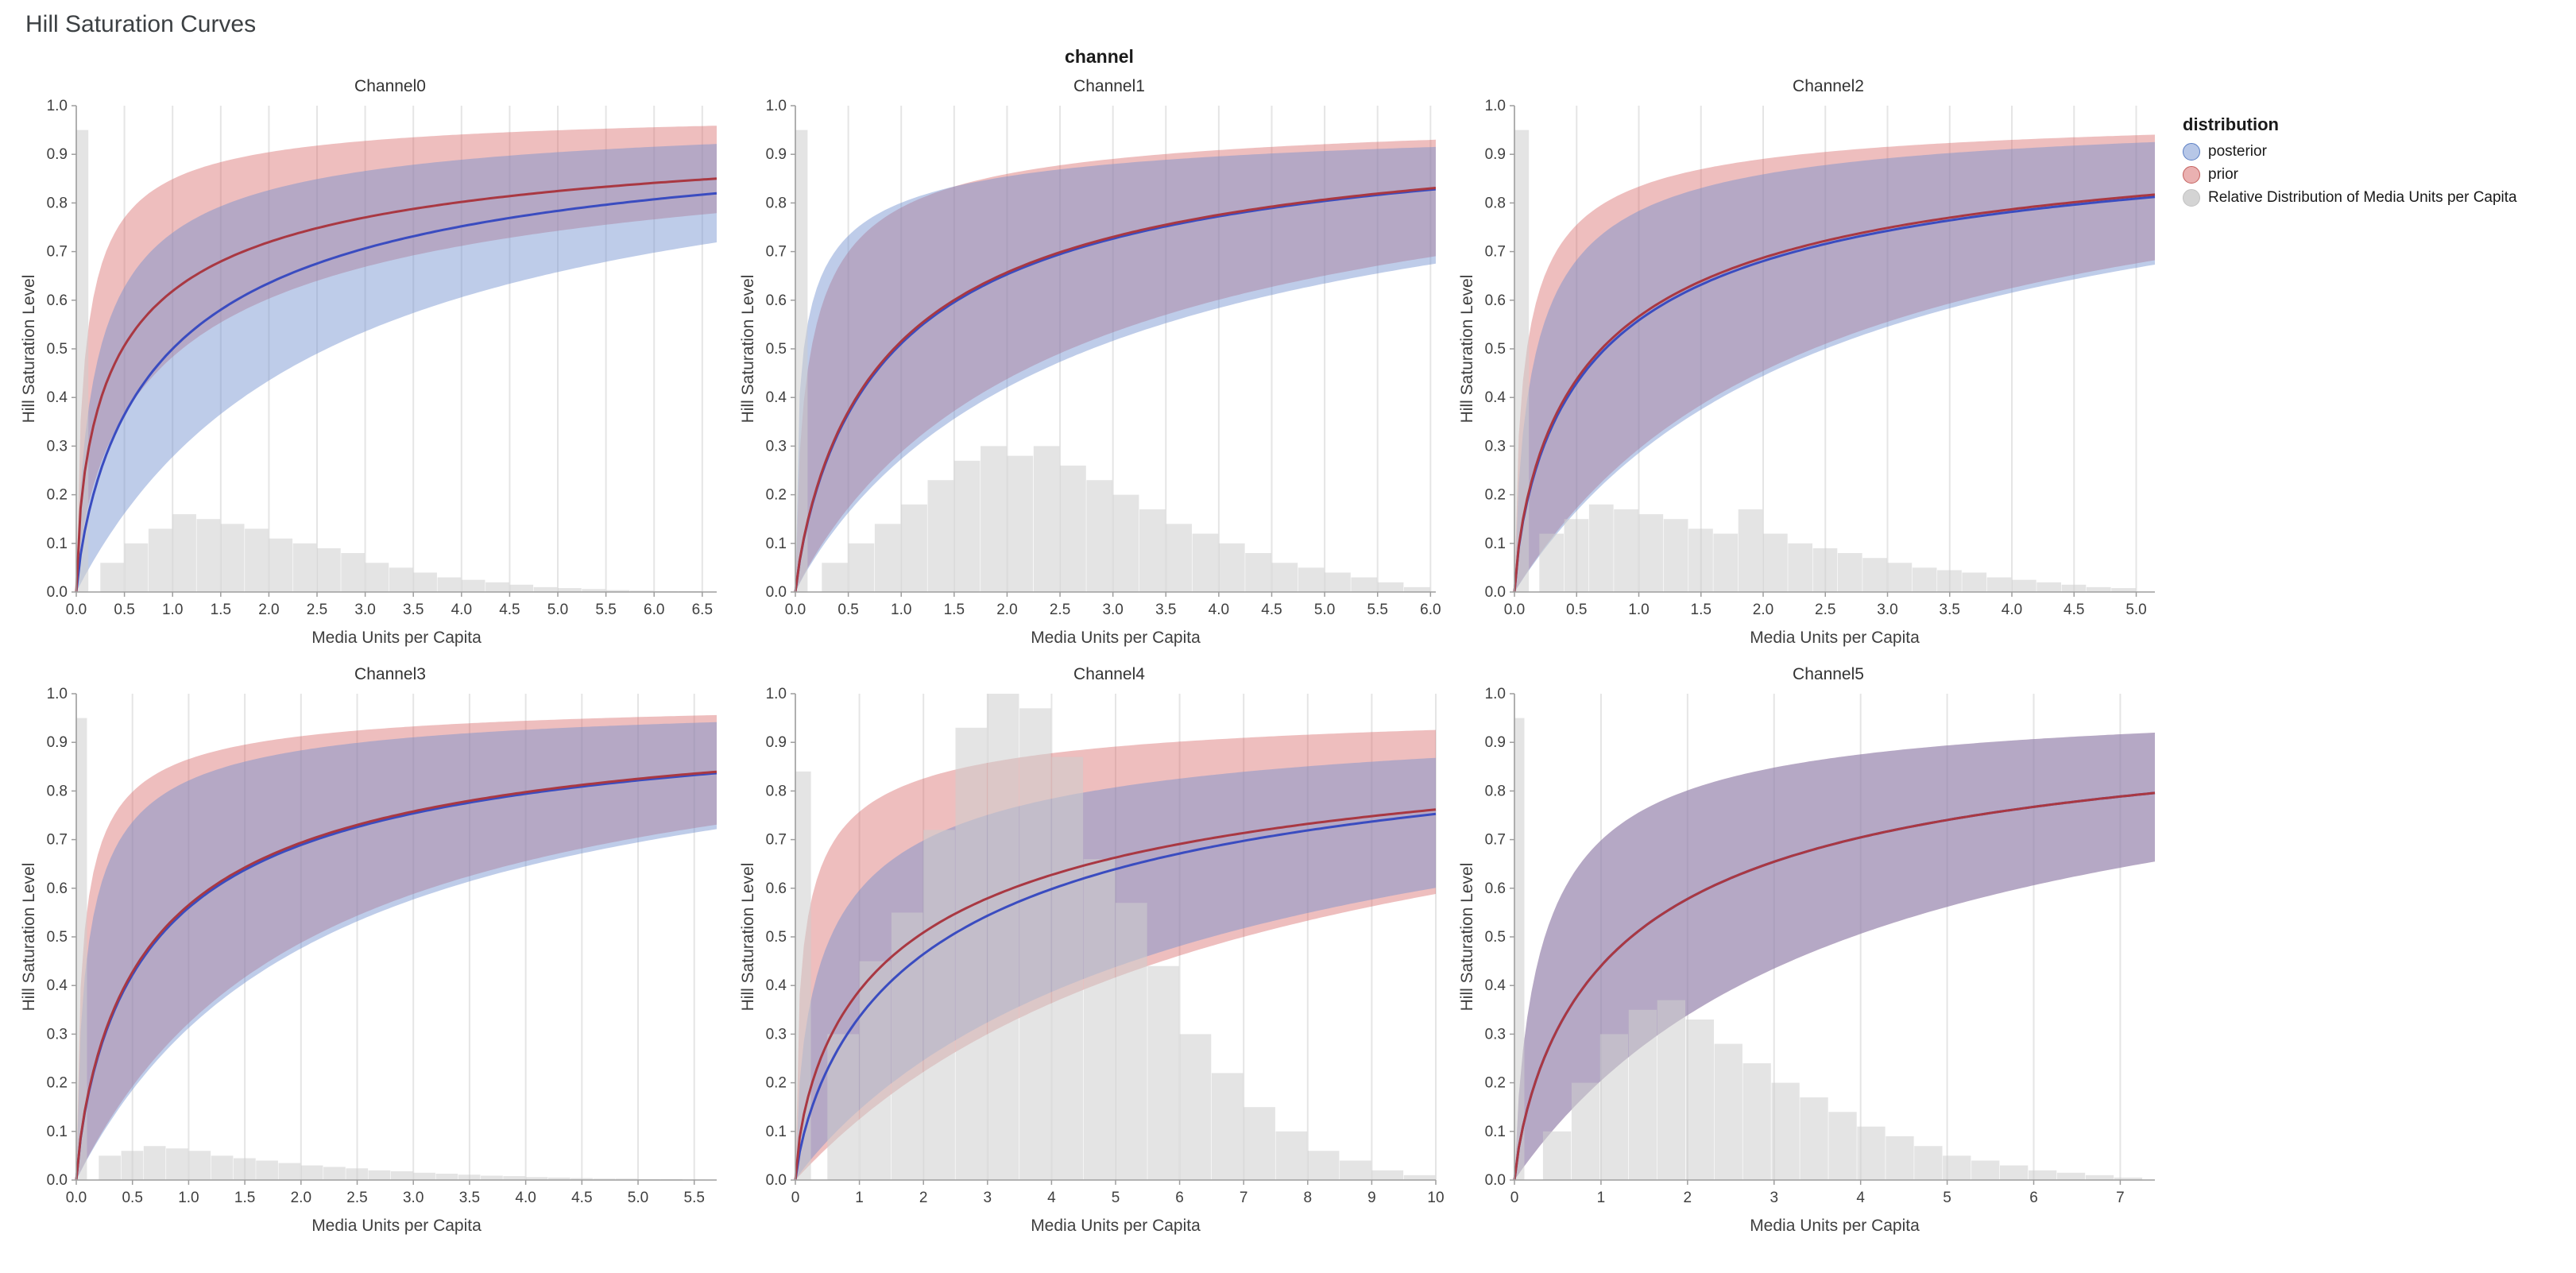  Describe the element at coordinates (1051, 1198) in the screenshot. I see `x-tick-label: 4` at that location.